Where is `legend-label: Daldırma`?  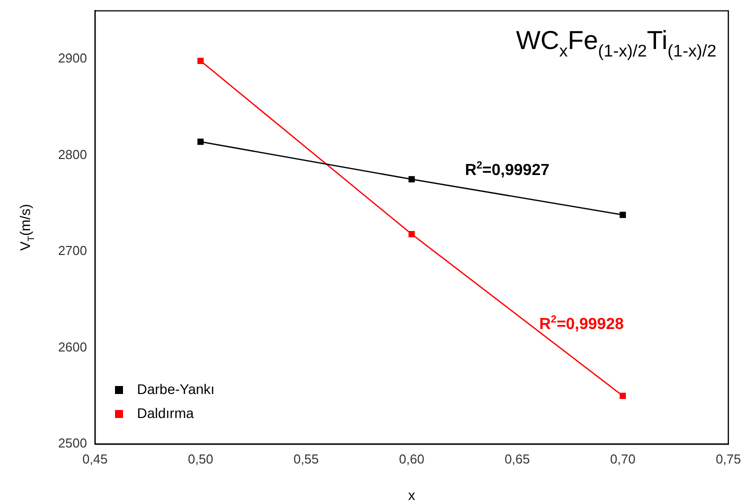
legend-label: Daldırma is located at coordinates (165, 412).